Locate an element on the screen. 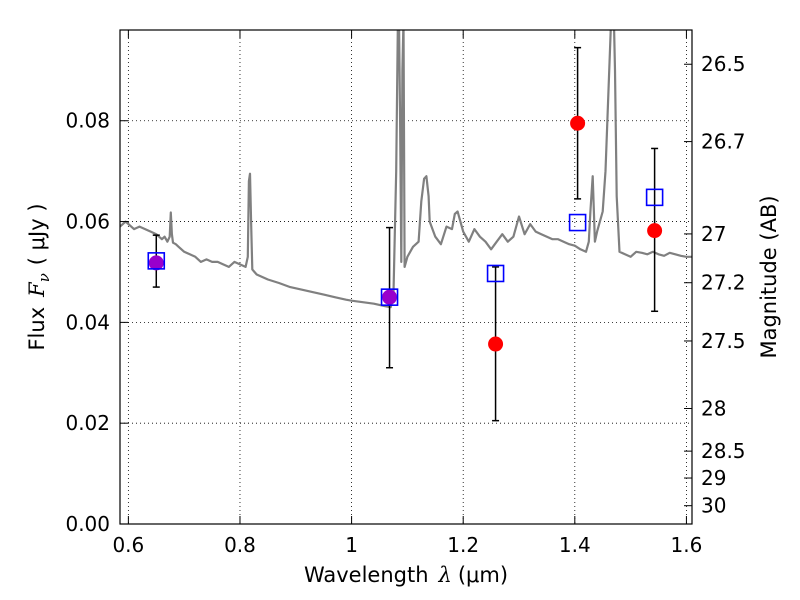 Image resolution: width=800 pixels, height=600 pixels. y-axis-label-unit: ( μJy ) is located at coordinates (37, 234).